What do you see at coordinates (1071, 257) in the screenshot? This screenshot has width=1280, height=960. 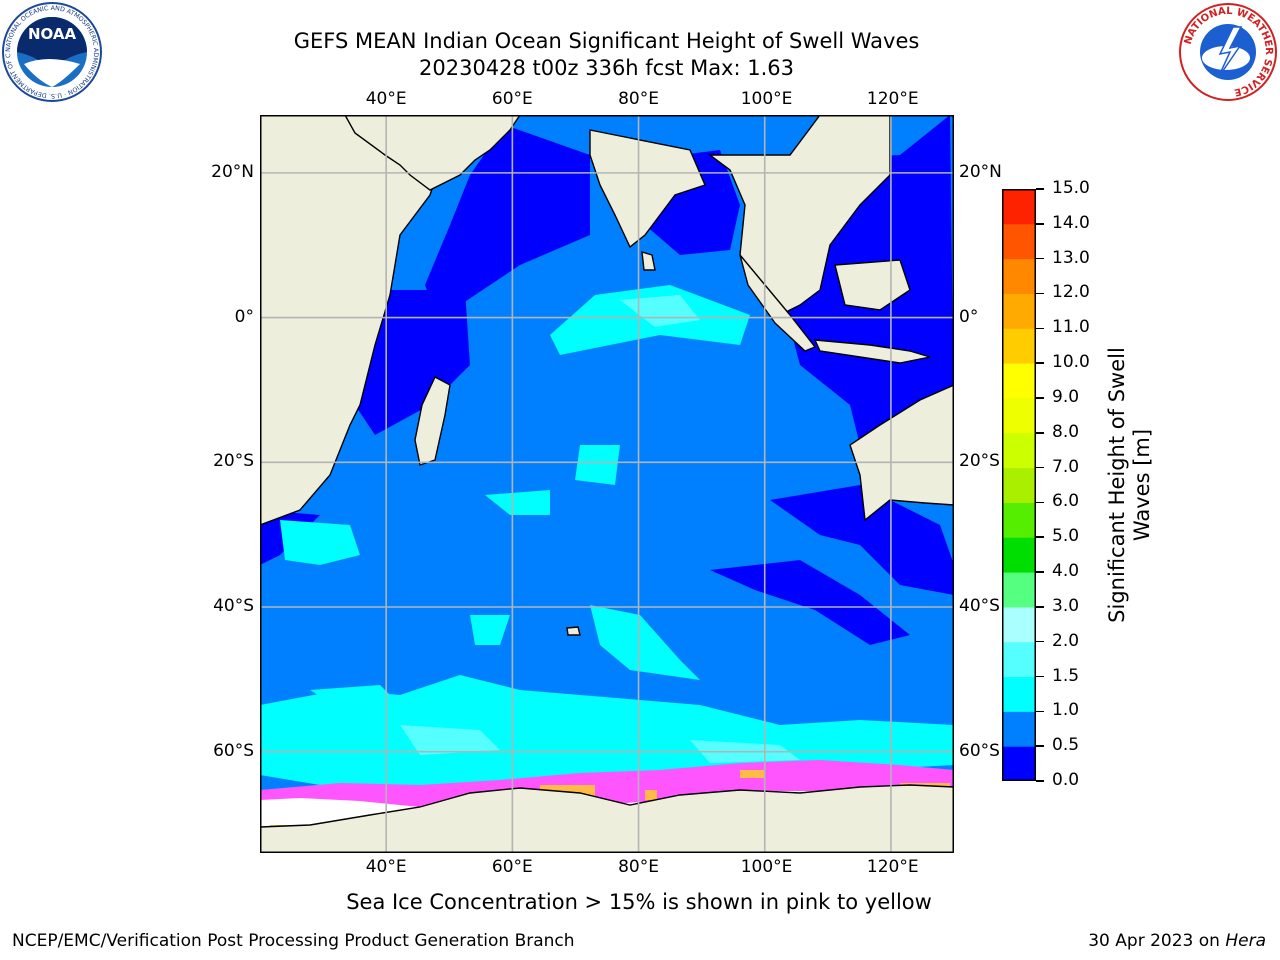 I see `colorbar-tick-label: 13.0` at bounding box center [1071, 257].